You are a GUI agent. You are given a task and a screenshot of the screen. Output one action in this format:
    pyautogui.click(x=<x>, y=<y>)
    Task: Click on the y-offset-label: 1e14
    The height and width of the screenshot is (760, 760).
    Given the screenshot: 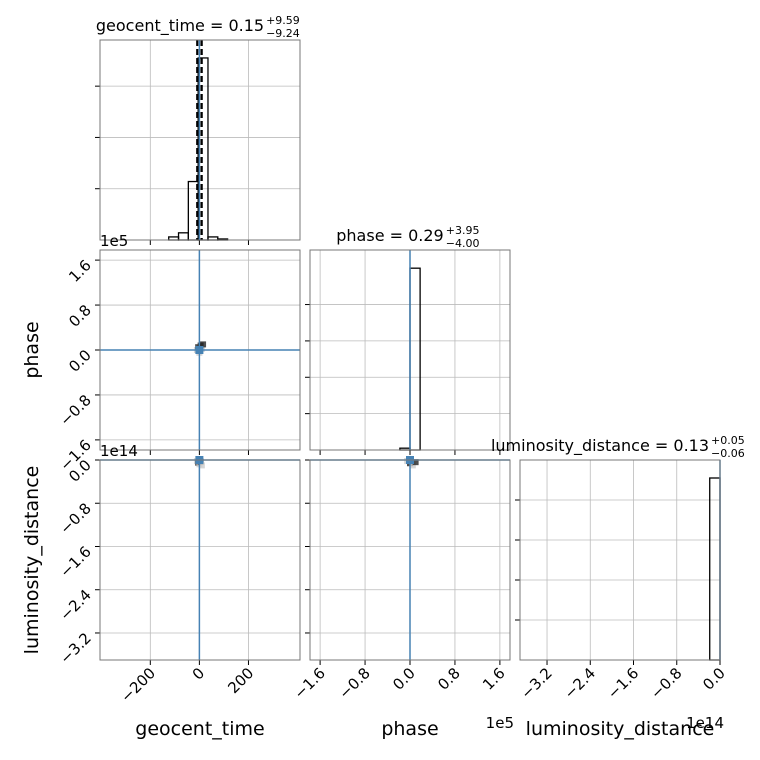 What is the action you would take?
    pyautogui.click(x=119, y=451)
    